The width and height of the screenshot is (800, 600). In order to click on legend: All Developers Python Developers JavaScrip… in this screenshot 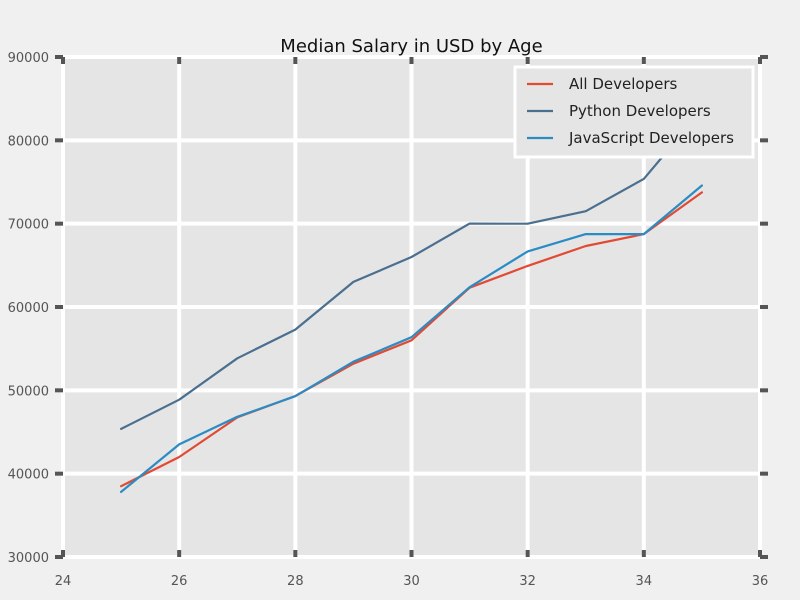, I will do `click(634, 112)`.